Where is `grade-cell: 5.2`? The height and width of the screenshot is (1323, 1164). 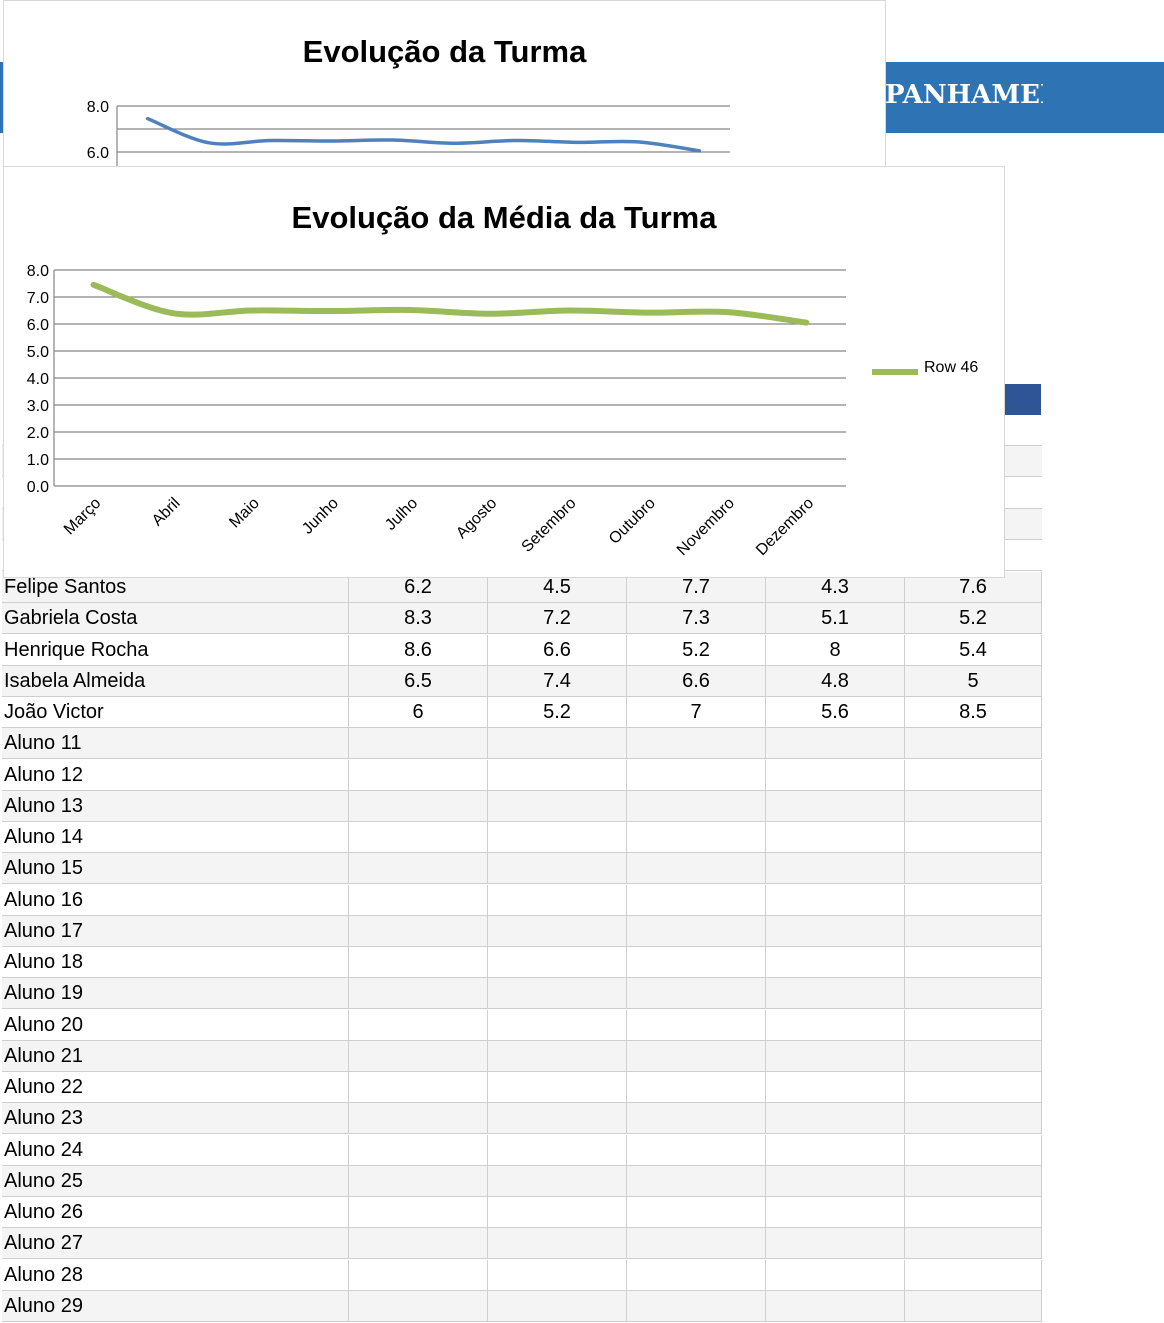 grade-cell: 5.2 is located at coordinates (696, 650).